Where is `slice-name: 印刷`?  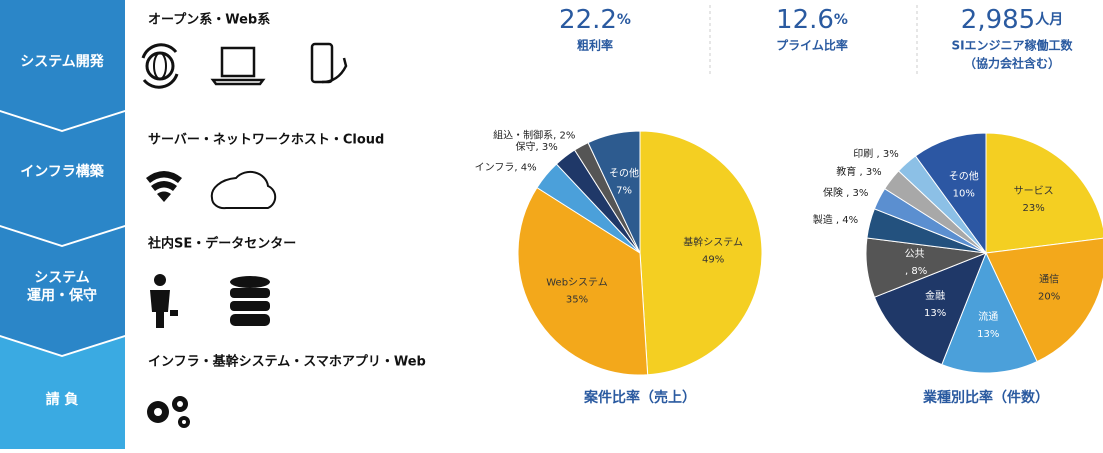
slice-name: 印刷 is located at coordinates (863, 154).